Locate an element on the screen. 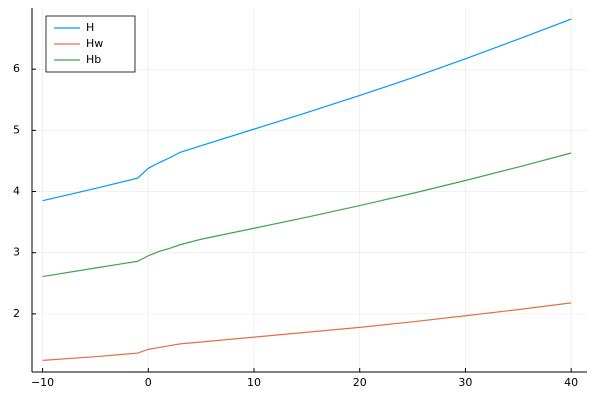  x-tick-label: −10 is located at coordinates (42, 382).